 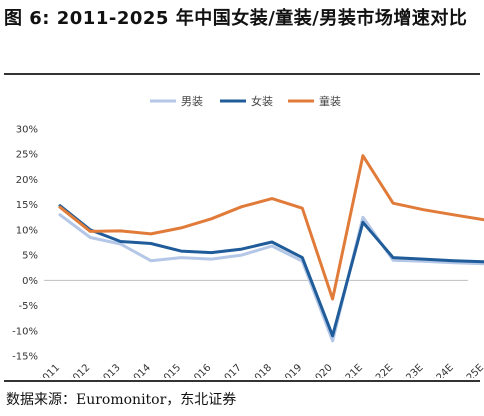 What do you see at coordinates (236, 18) in the screenshot?
I see `figure-title: 图 6: 2011-2025 年中国女装/童装/男装市场增速对比` at bounding box center [236, 18].